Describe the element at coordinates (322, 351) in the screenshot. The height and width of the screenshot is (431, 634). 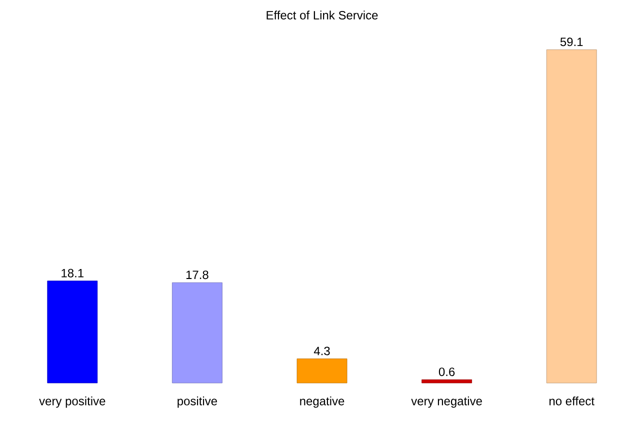
I see `data-label: 4.3` at that location.